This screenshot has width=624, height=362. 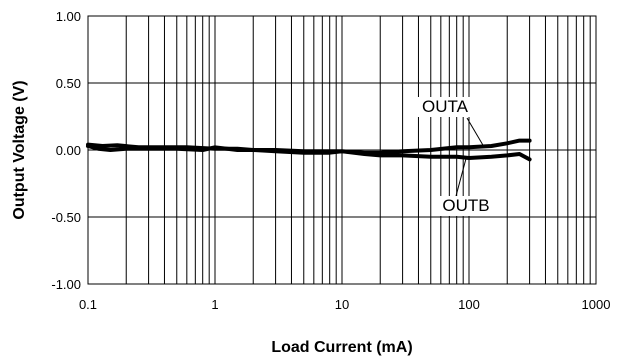 I want to click on x-tick-label: 10, so click(x=342, y=304).